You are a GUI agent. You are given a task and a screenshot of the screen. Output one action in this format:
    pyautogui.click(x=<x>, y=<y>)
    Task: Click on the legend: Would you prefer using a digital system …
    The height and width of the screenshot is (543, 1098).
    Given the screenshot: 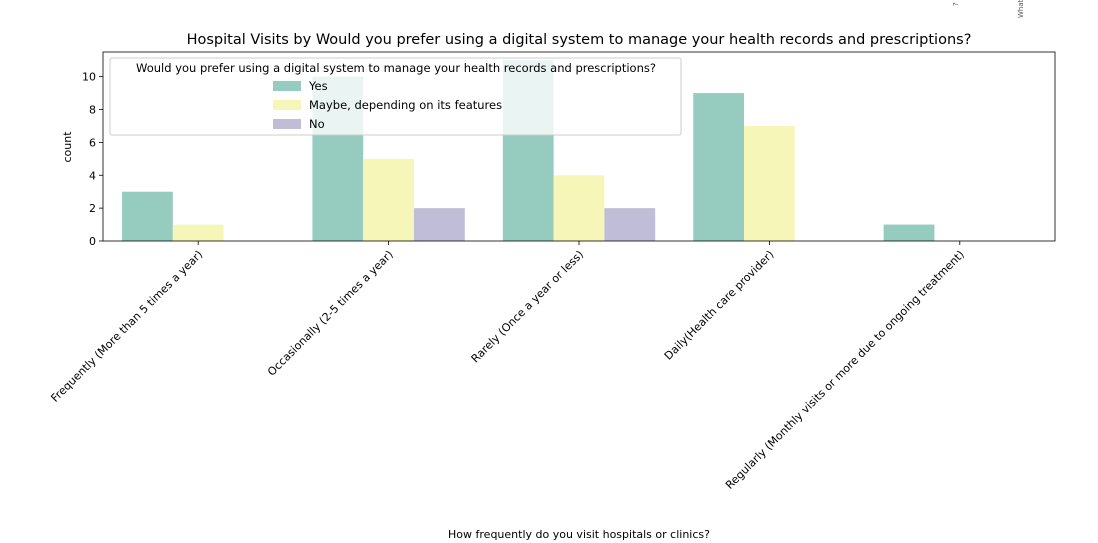 What is the action you would take?
    pyautogui.click(x=395, y=96)
    